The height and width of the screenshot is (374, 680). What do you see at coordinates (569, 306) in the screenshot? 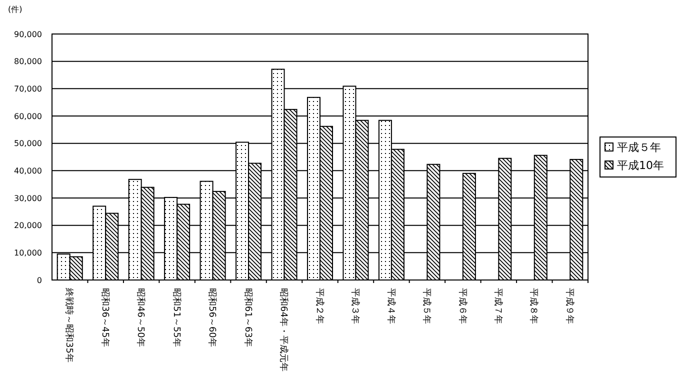
I see `x-tick-label: 平成９年` at bounding box center [569, 306].